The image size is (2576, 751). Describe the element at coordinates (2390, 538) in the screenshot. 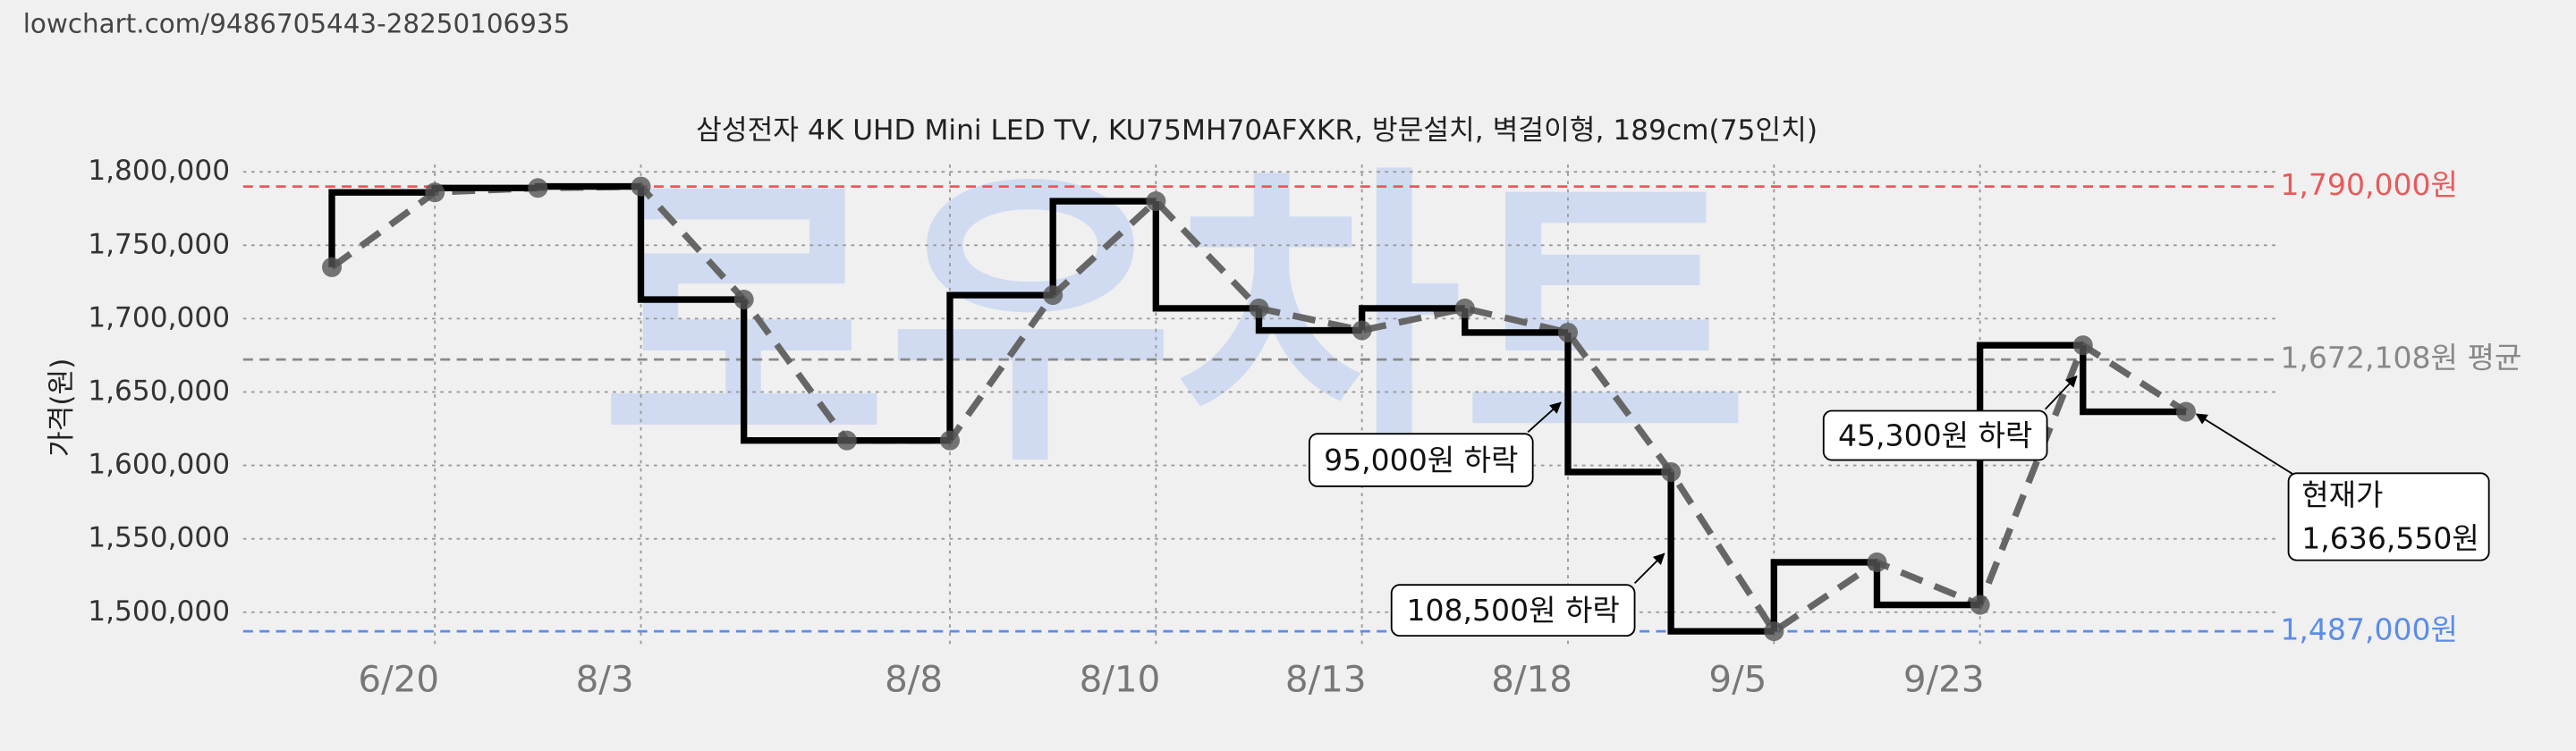

I see `annotation-text: 1,636,550원` at that location.